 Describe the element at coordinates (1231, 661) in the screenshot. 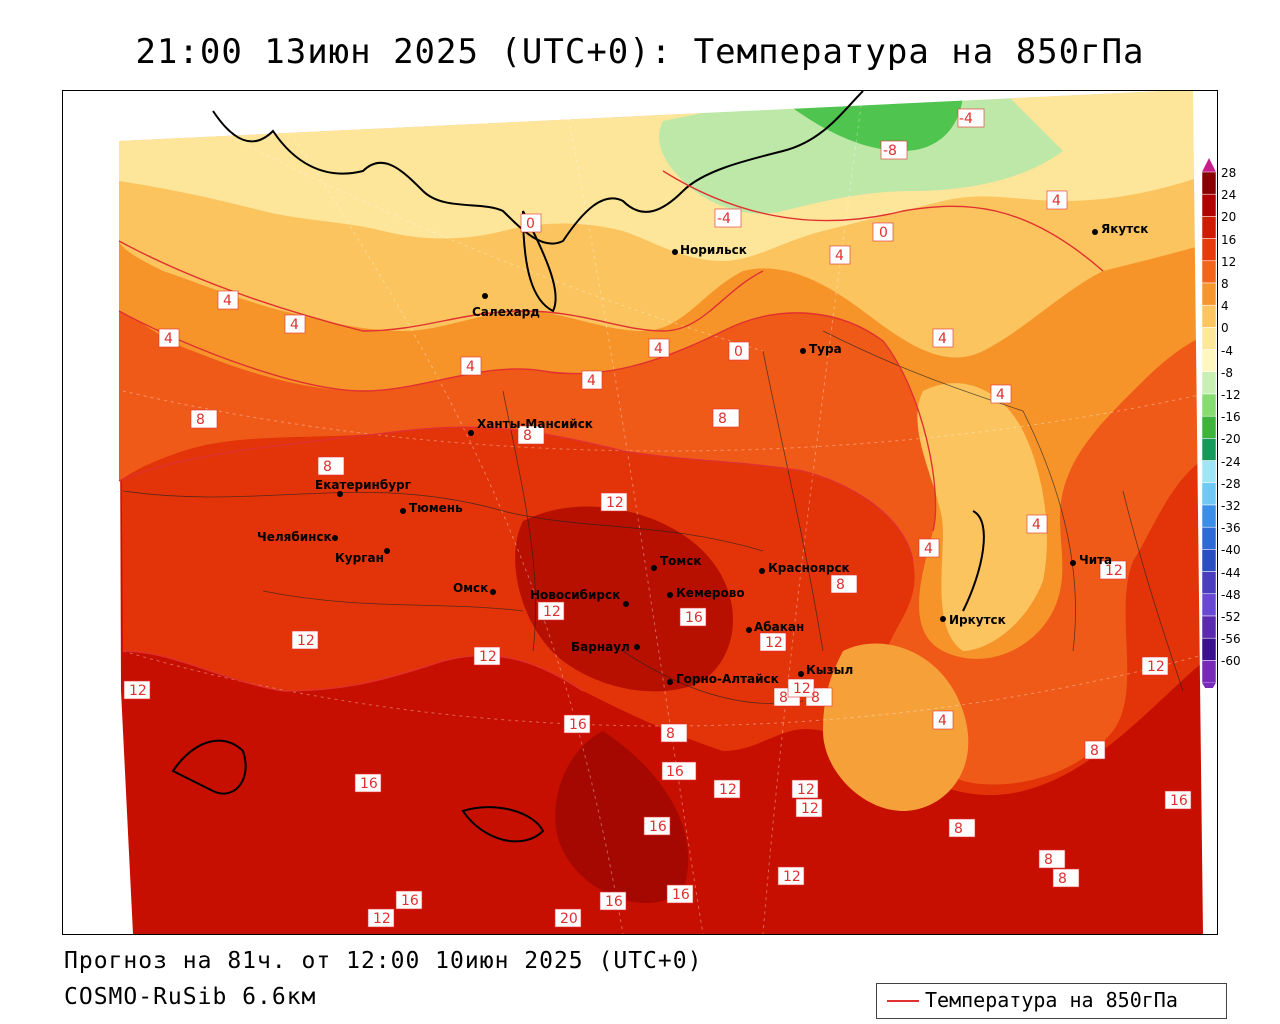

I see `colorbar-tick-label: -60` at that location.